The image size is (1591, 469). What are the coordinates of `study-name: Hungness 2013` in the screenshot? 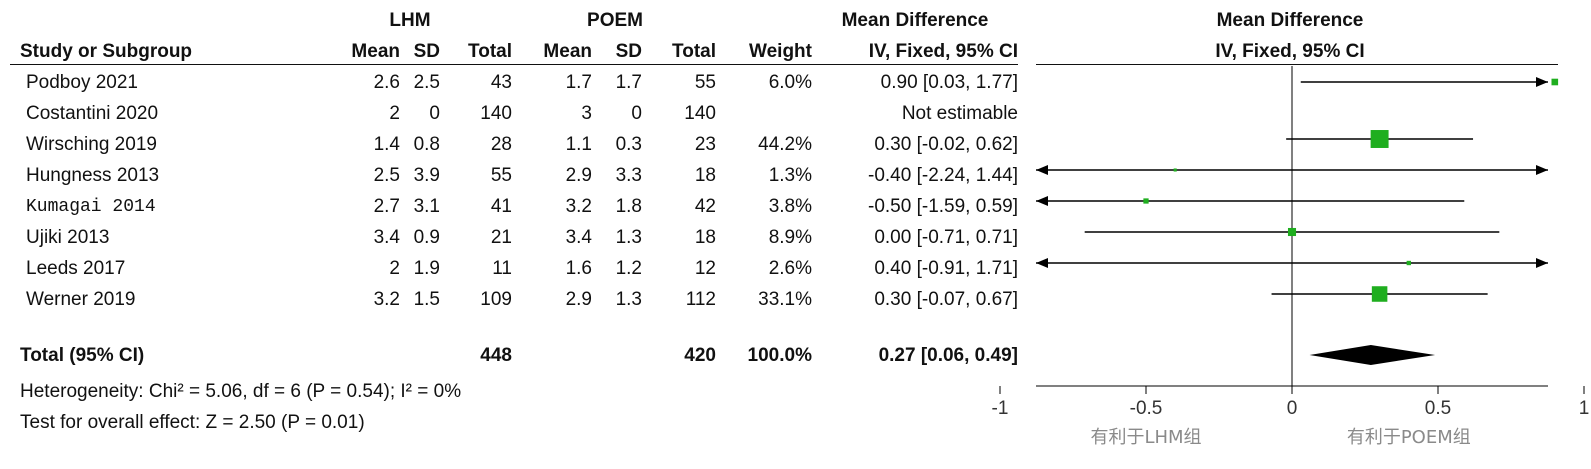 It's located at (93, 175).